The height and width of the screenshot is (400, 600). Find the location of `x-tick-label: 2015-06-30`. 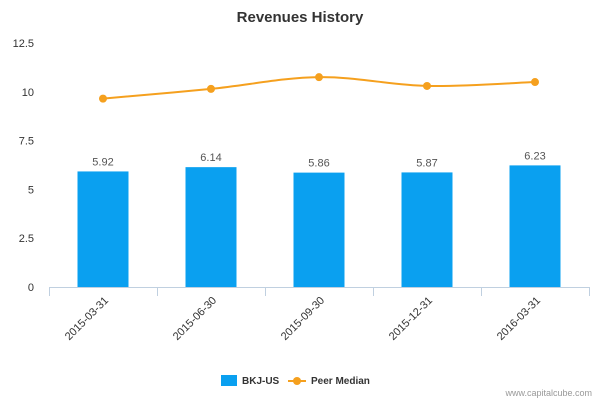

x-tick-label: 2015-06-30 is located at coordinates (195, 319).